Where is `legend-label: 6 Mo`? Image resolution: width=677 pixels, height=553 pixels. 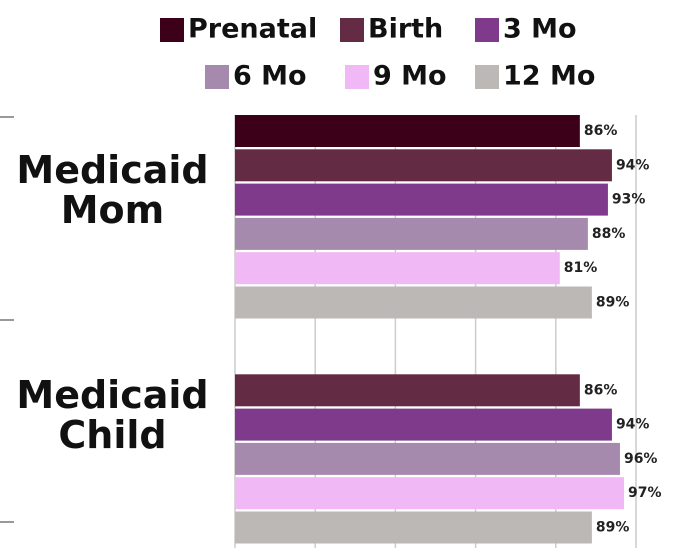
legend-label: 6 Mo is located at coordinates (270, 76).